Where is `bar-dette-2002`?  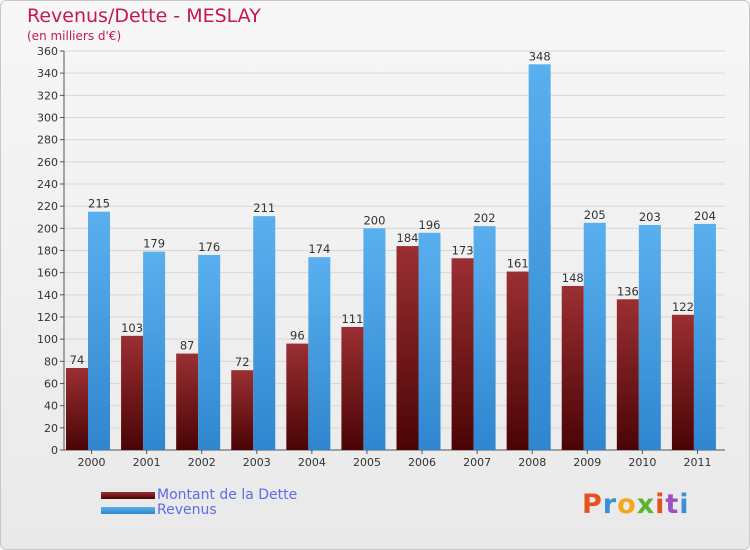 bar-dette-2002 is located at coordinates (187, 401).